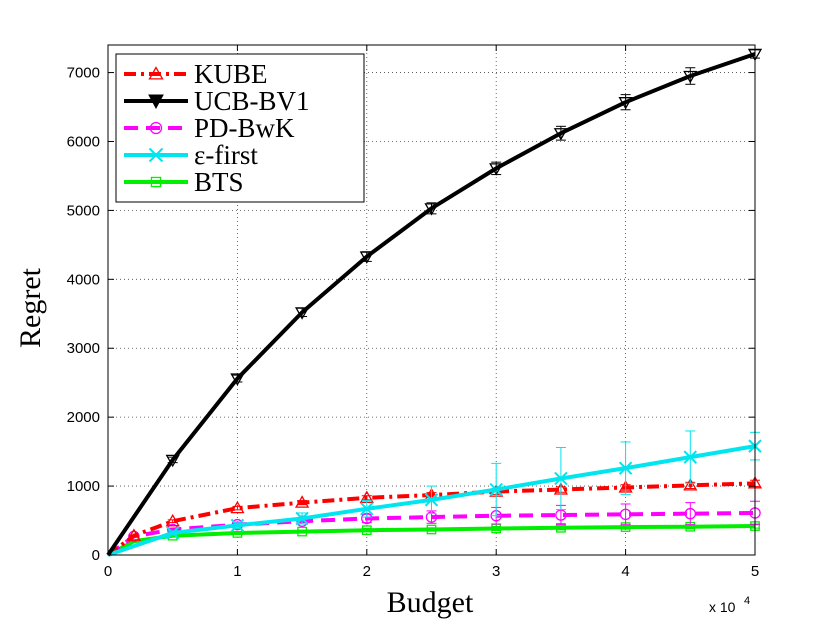 Image resolution: width=830 pixels, height=624 pixels. I want to click on x-tick-label: 5, so click(755, 571).